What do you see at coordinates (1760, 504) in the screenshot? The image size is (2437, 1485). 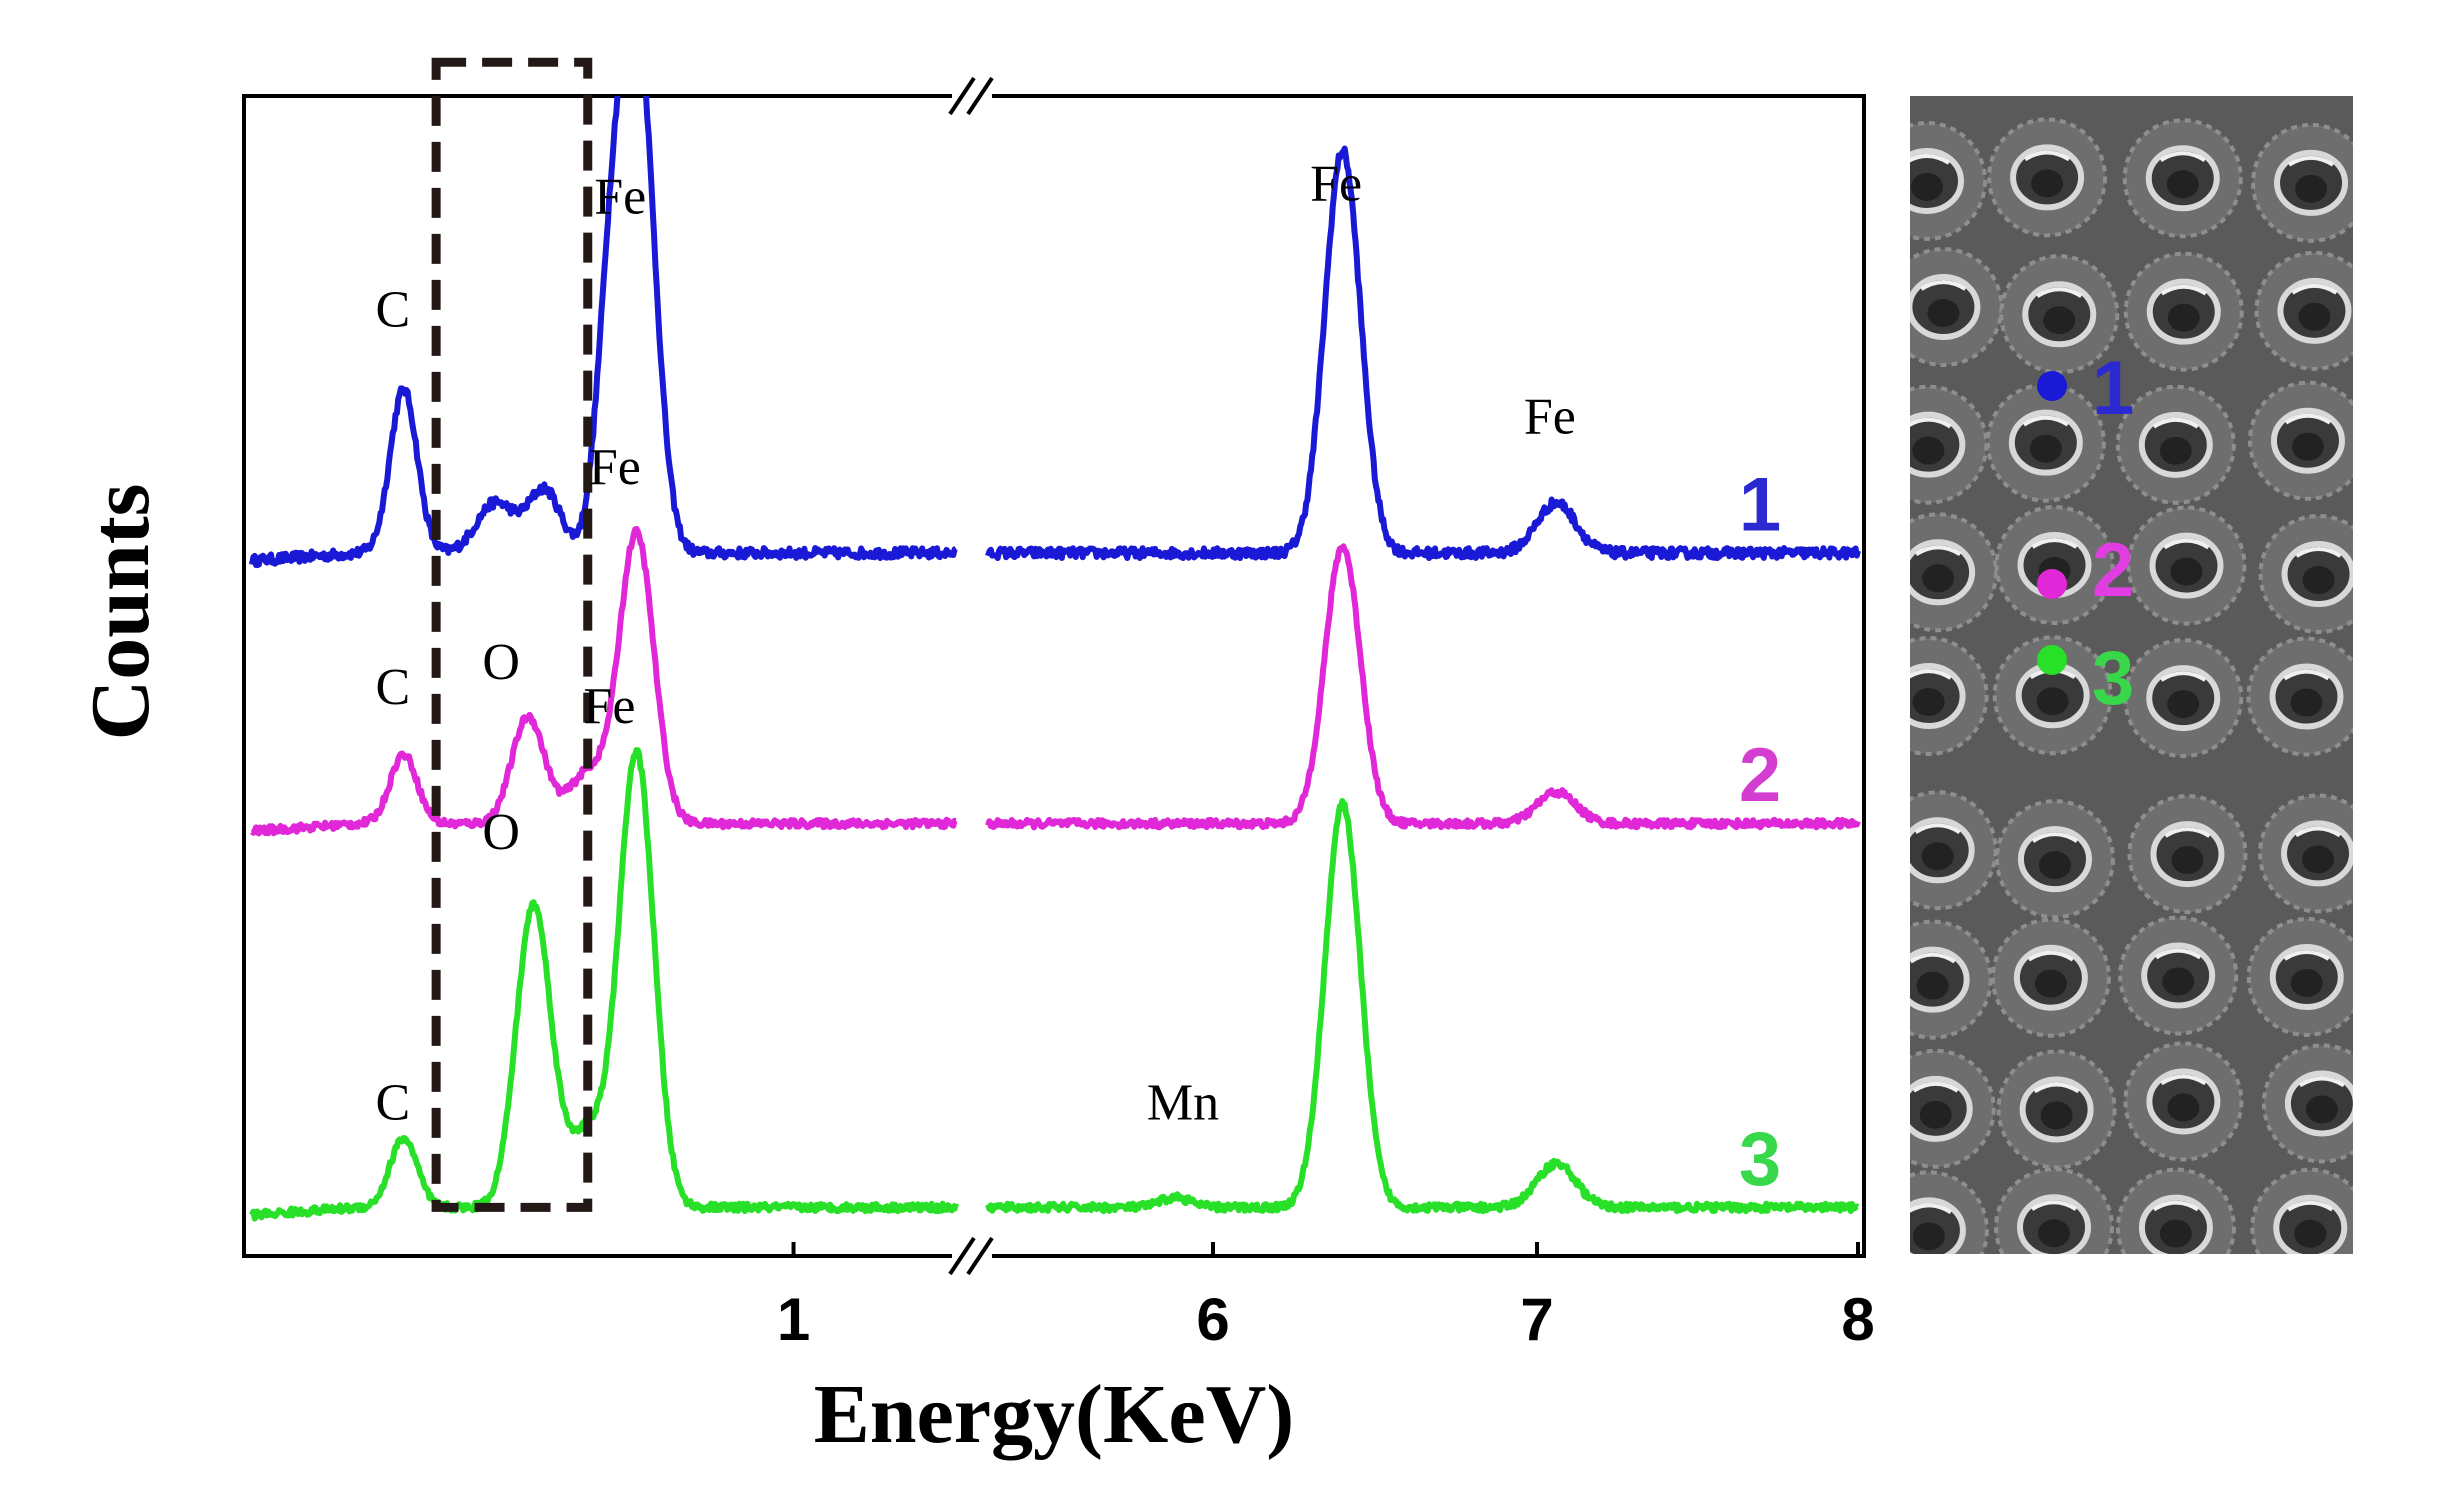 I see `series-label-1: 1` at bounding box center [1760, 504].